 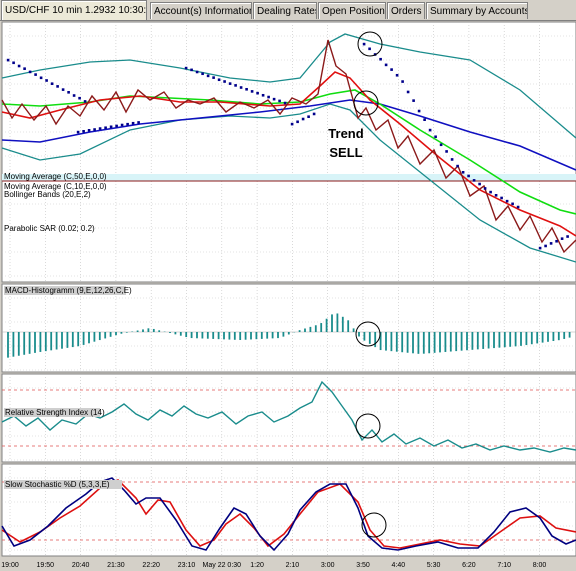 What do you see at coordinates (363, 565) in the screenshot?
I see `time-tick-label: 3:50` at bounding box center [363, 565].